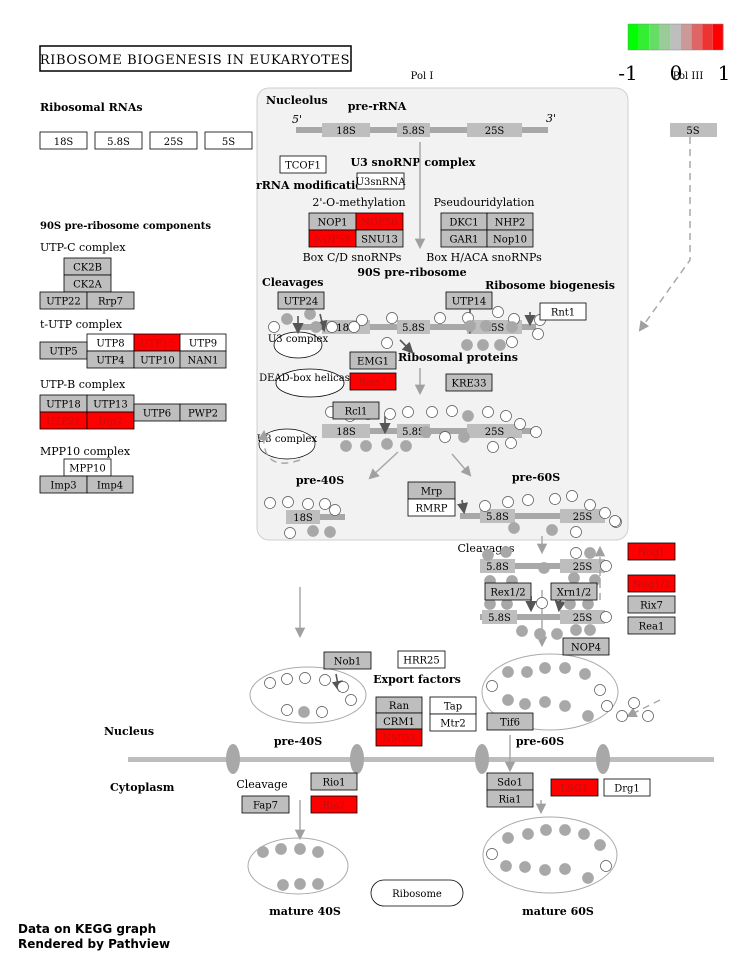 The width and height of the screenshot is (740, 956). What do you see at coordinates (83, 384) in the screenshot?
I see `svg-text: UTP-B complex` at bounding box center [83, 384].